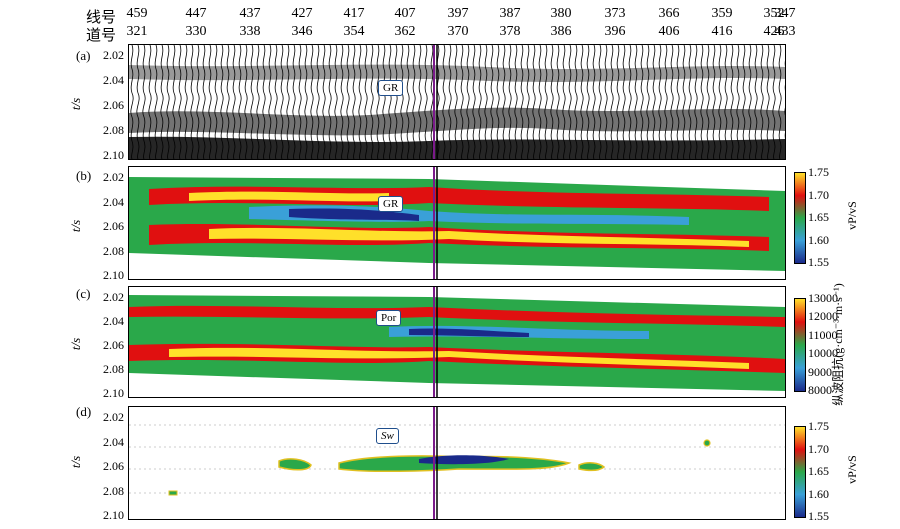  Describe the element at coordinates (405, 31) in the screenshot. I see `trace-number: 362` at that location.